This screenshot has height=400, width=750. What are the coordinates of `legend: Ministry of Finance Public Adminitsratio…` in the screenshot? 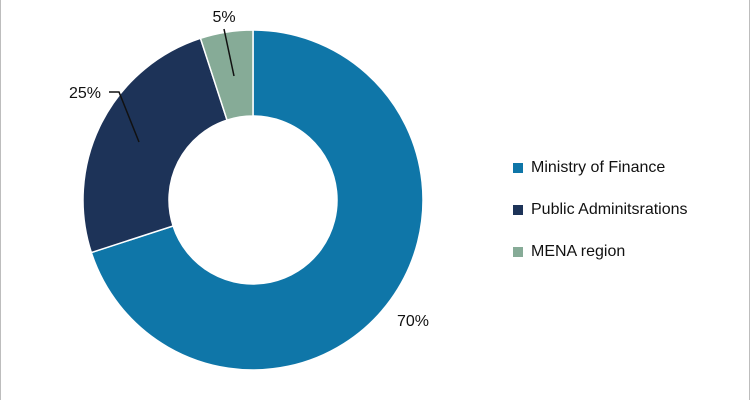 It's located at (600, 210).